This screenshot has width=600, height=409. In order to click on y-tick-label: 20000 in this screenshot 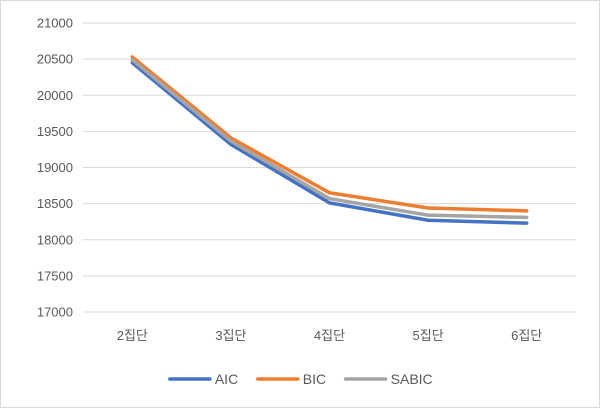, I will do `click(55, 95)`.